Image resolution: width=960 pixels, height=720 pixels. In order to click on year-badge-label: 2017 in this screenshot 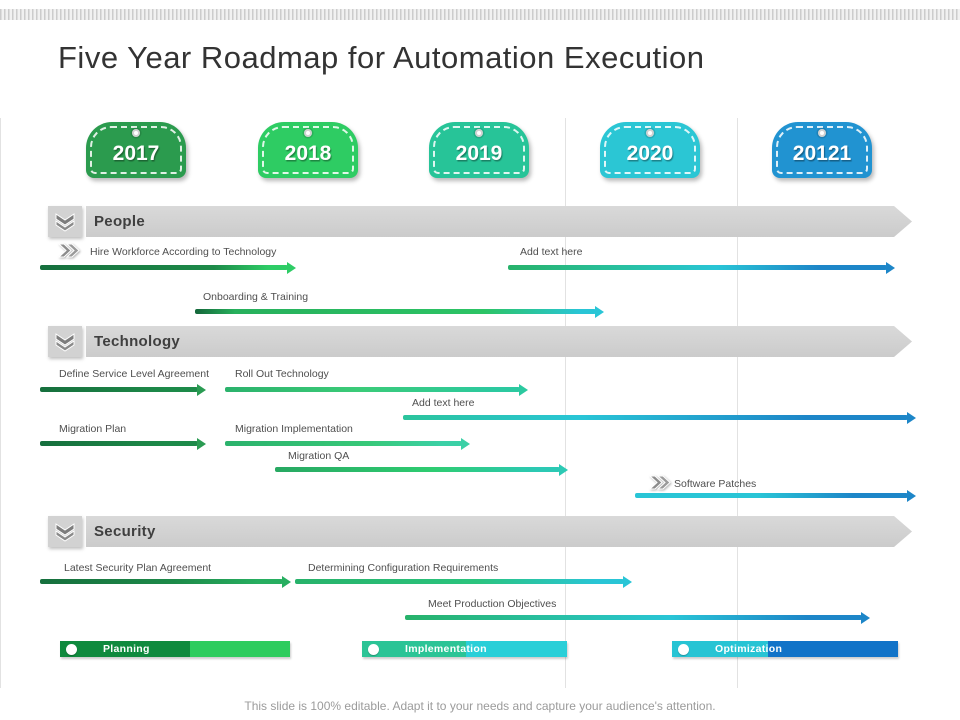, I will do `click(136, 153)`.